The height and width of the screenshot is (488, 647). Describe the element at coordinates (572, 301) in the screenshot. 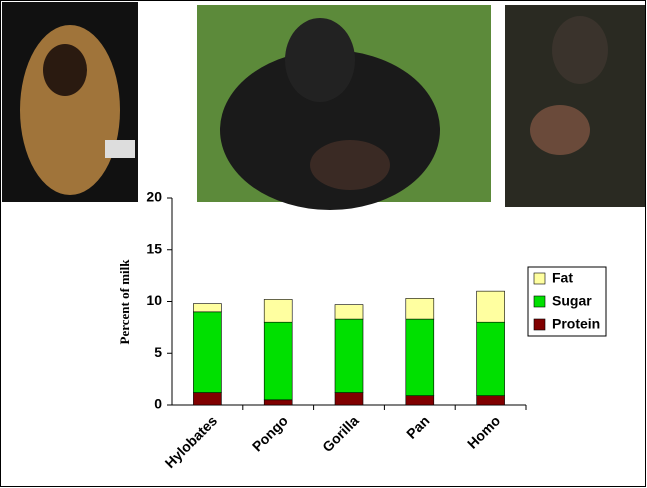

I see `legend-label: Sugar` at that location.